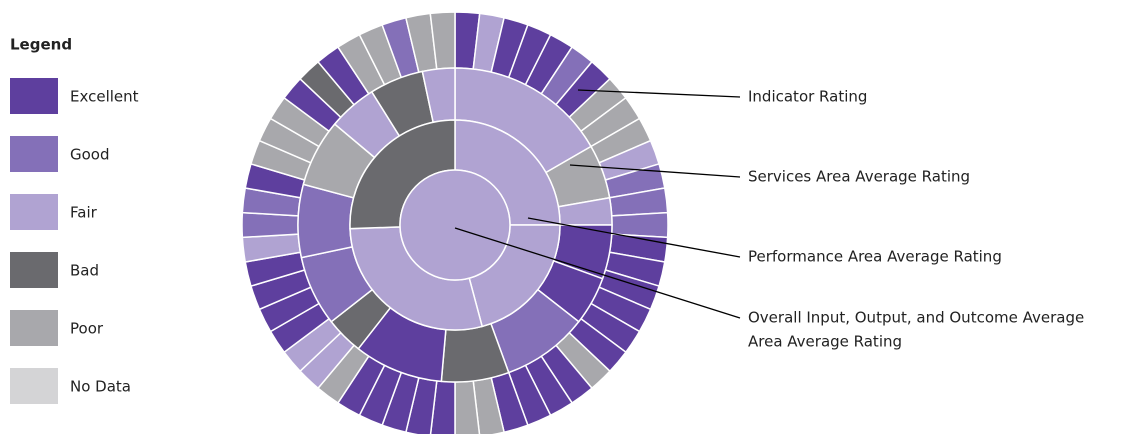 The image size is (1146, 438). What do you see at coordinates (807, 97) in the screenshot?
I see `callout-label: Indicator Rating` at bounding box center [807, 97].